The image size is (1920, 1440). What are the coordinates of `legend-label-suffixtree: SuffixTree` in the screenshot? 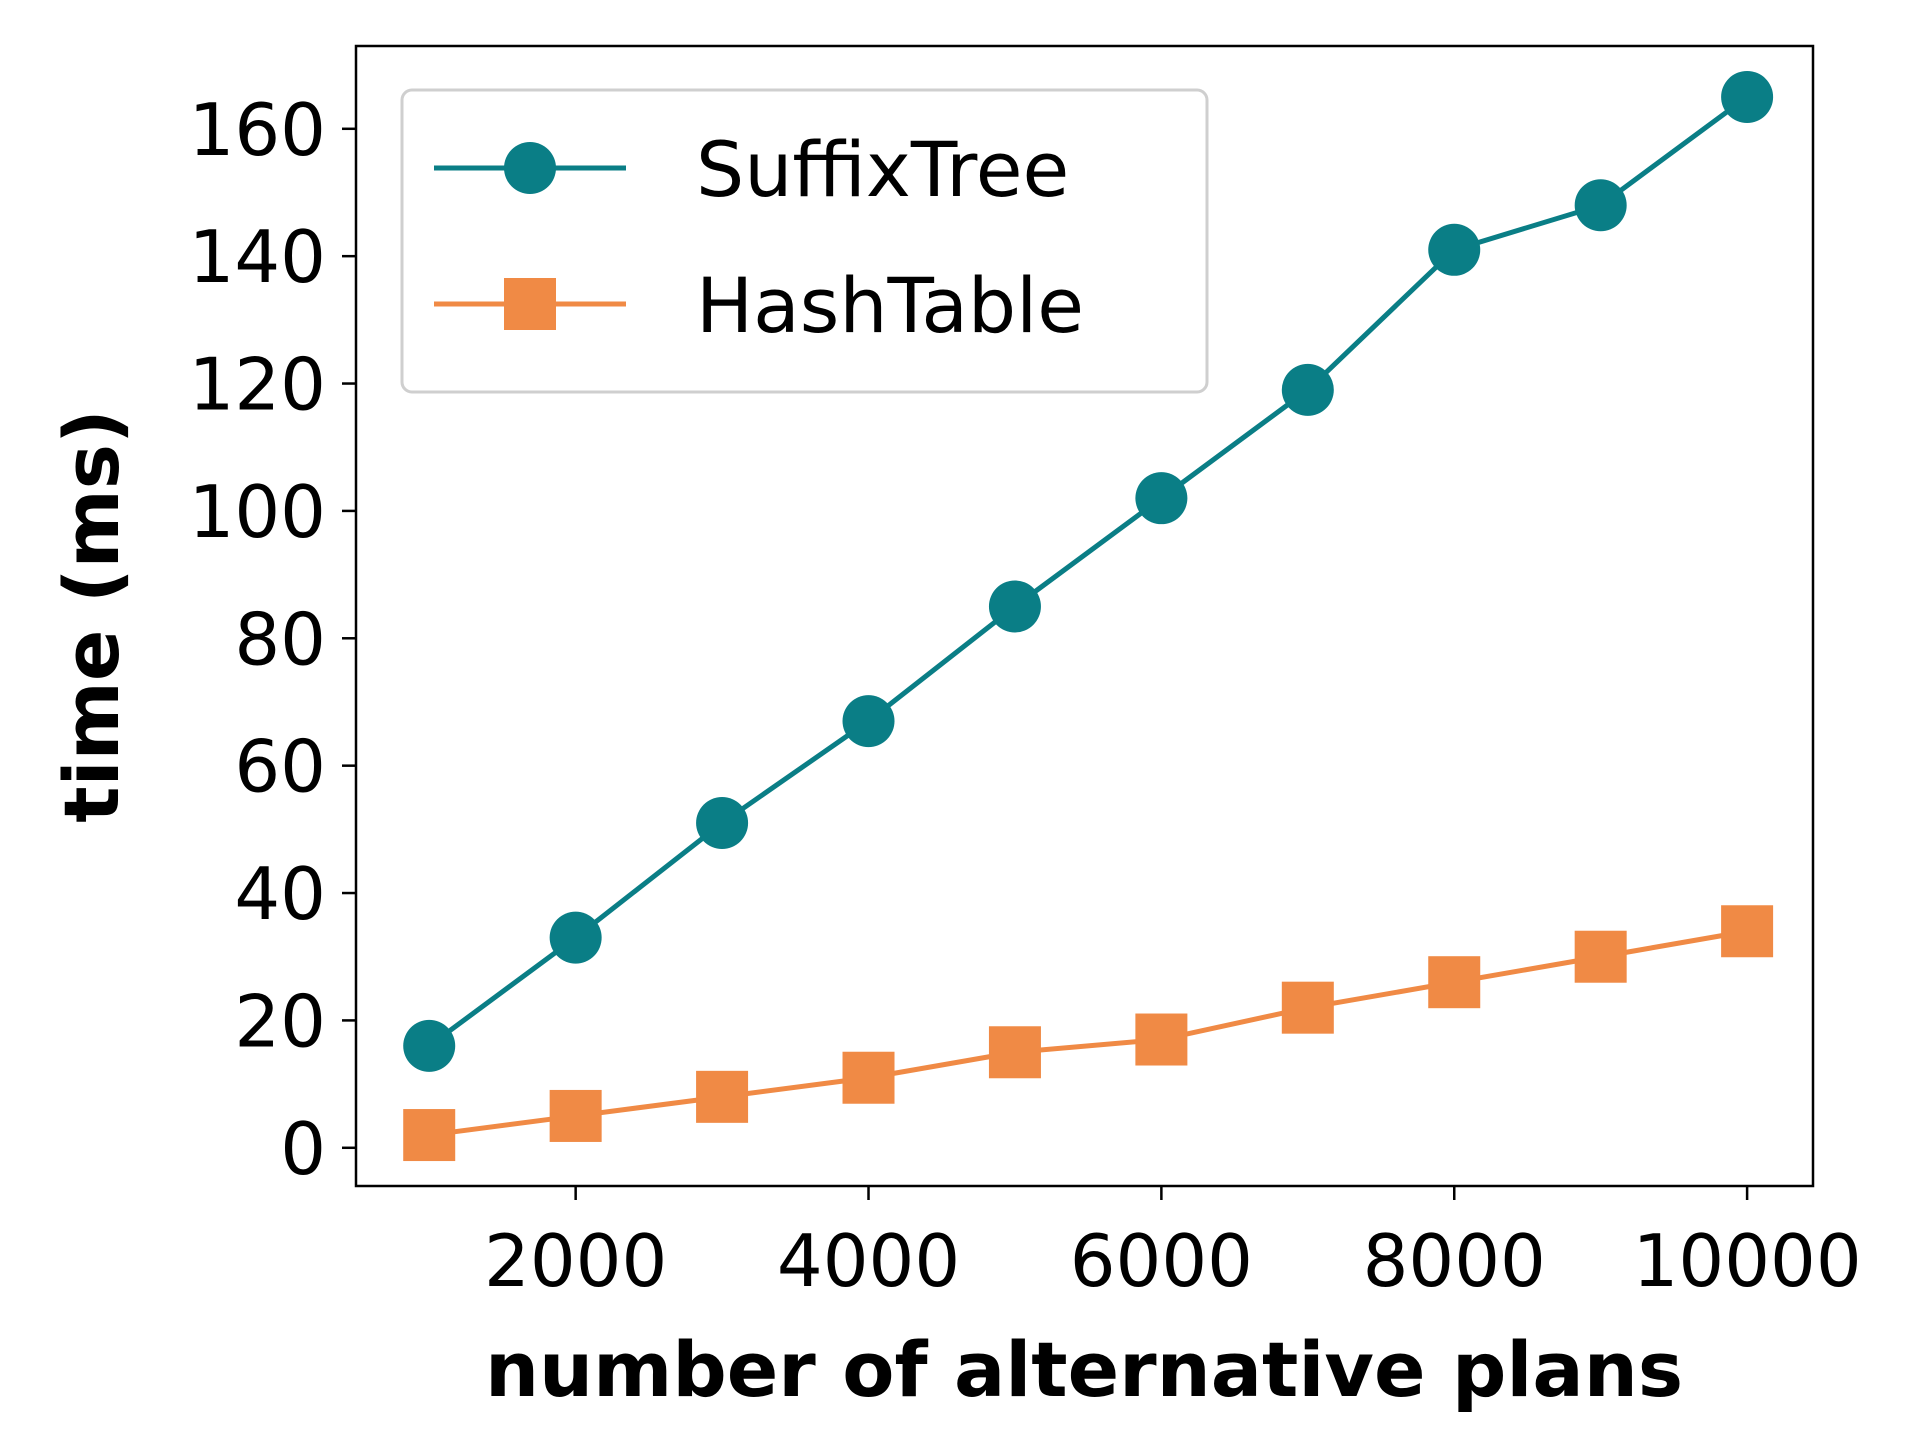 It's located at (882, 169).